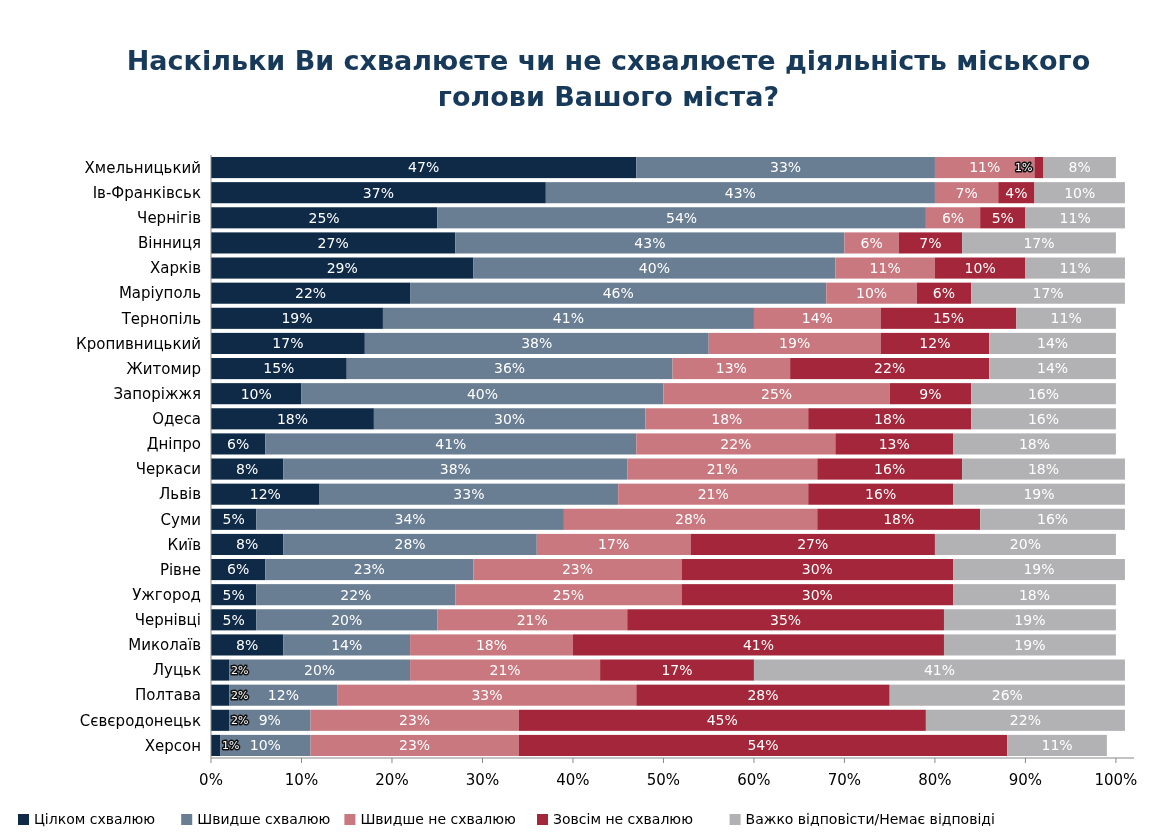  I want to click on data-label: 14%, so click(817, 318).